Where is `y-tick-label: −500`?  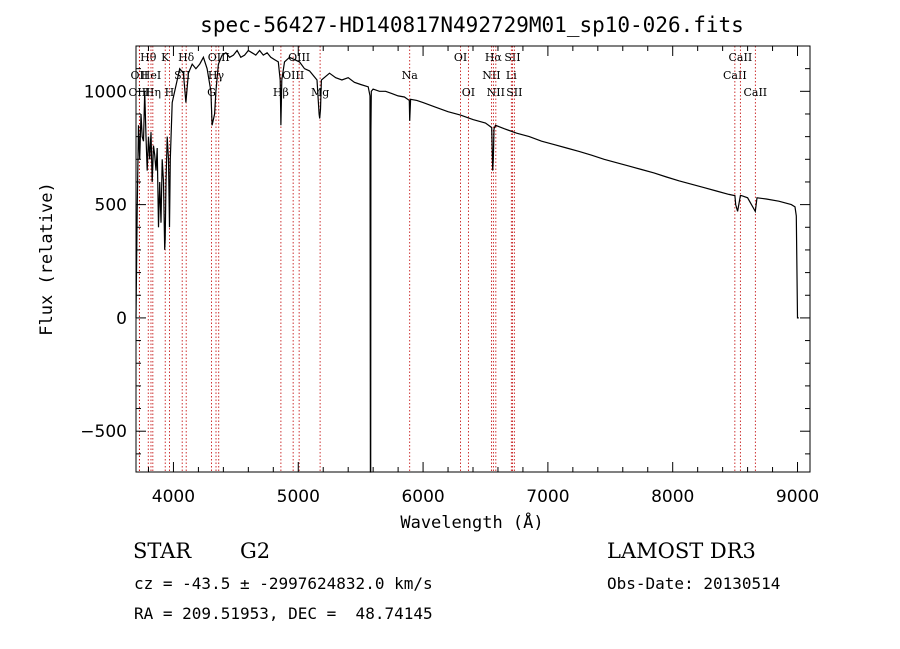 y-tick-label: −500 is located at coordinates (103, 432).